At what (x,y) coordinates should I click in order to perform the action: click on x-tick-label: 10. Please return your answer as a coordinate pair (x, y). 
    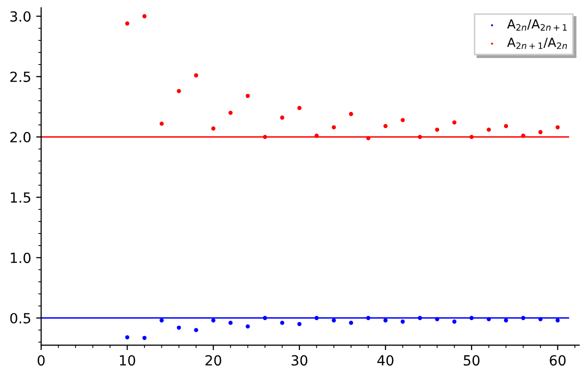
    Looking at the image, I should click on (128, 360).